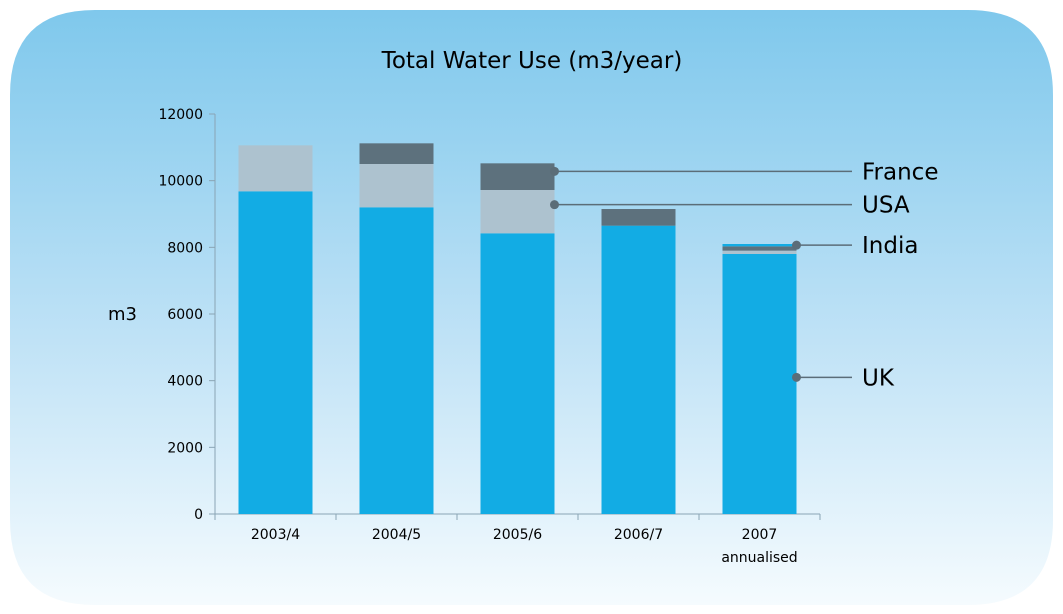 This screenshot has width=1063, height=614. Describe the element at coordinates (554, 205) in the screenshot. I see `callout-dot-usa` at that location.